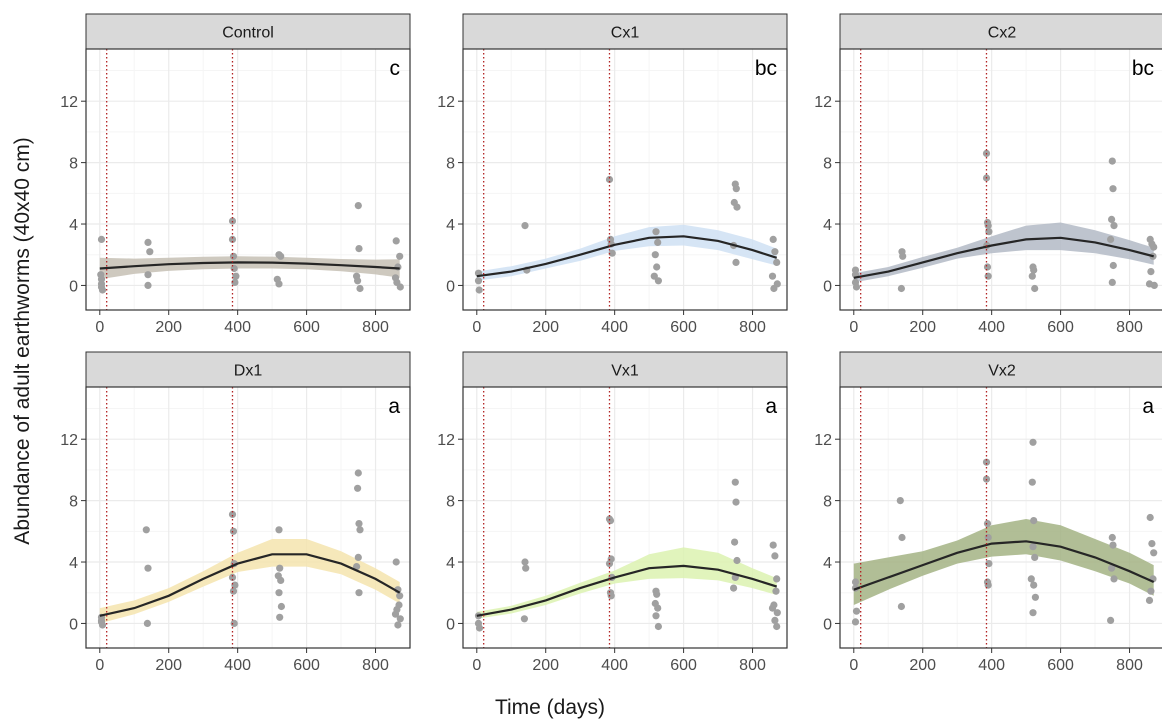  Describe the element at coordinates (1002, 371) in the screenshot. I see `strip-label: Vx2` at that location.